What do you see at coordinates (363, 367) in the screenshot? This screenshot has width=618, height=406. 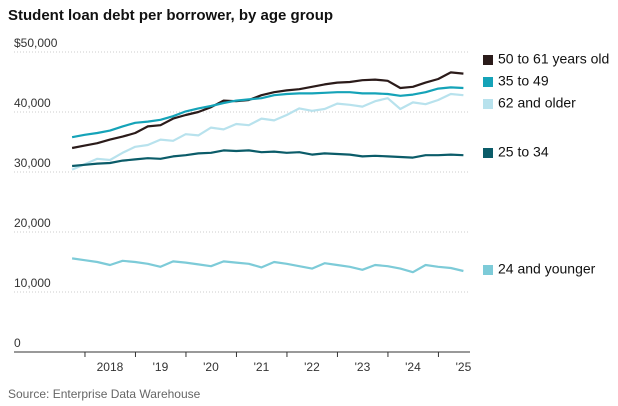 I see `x-tick-label: '23` at bounding box center [363, 367].